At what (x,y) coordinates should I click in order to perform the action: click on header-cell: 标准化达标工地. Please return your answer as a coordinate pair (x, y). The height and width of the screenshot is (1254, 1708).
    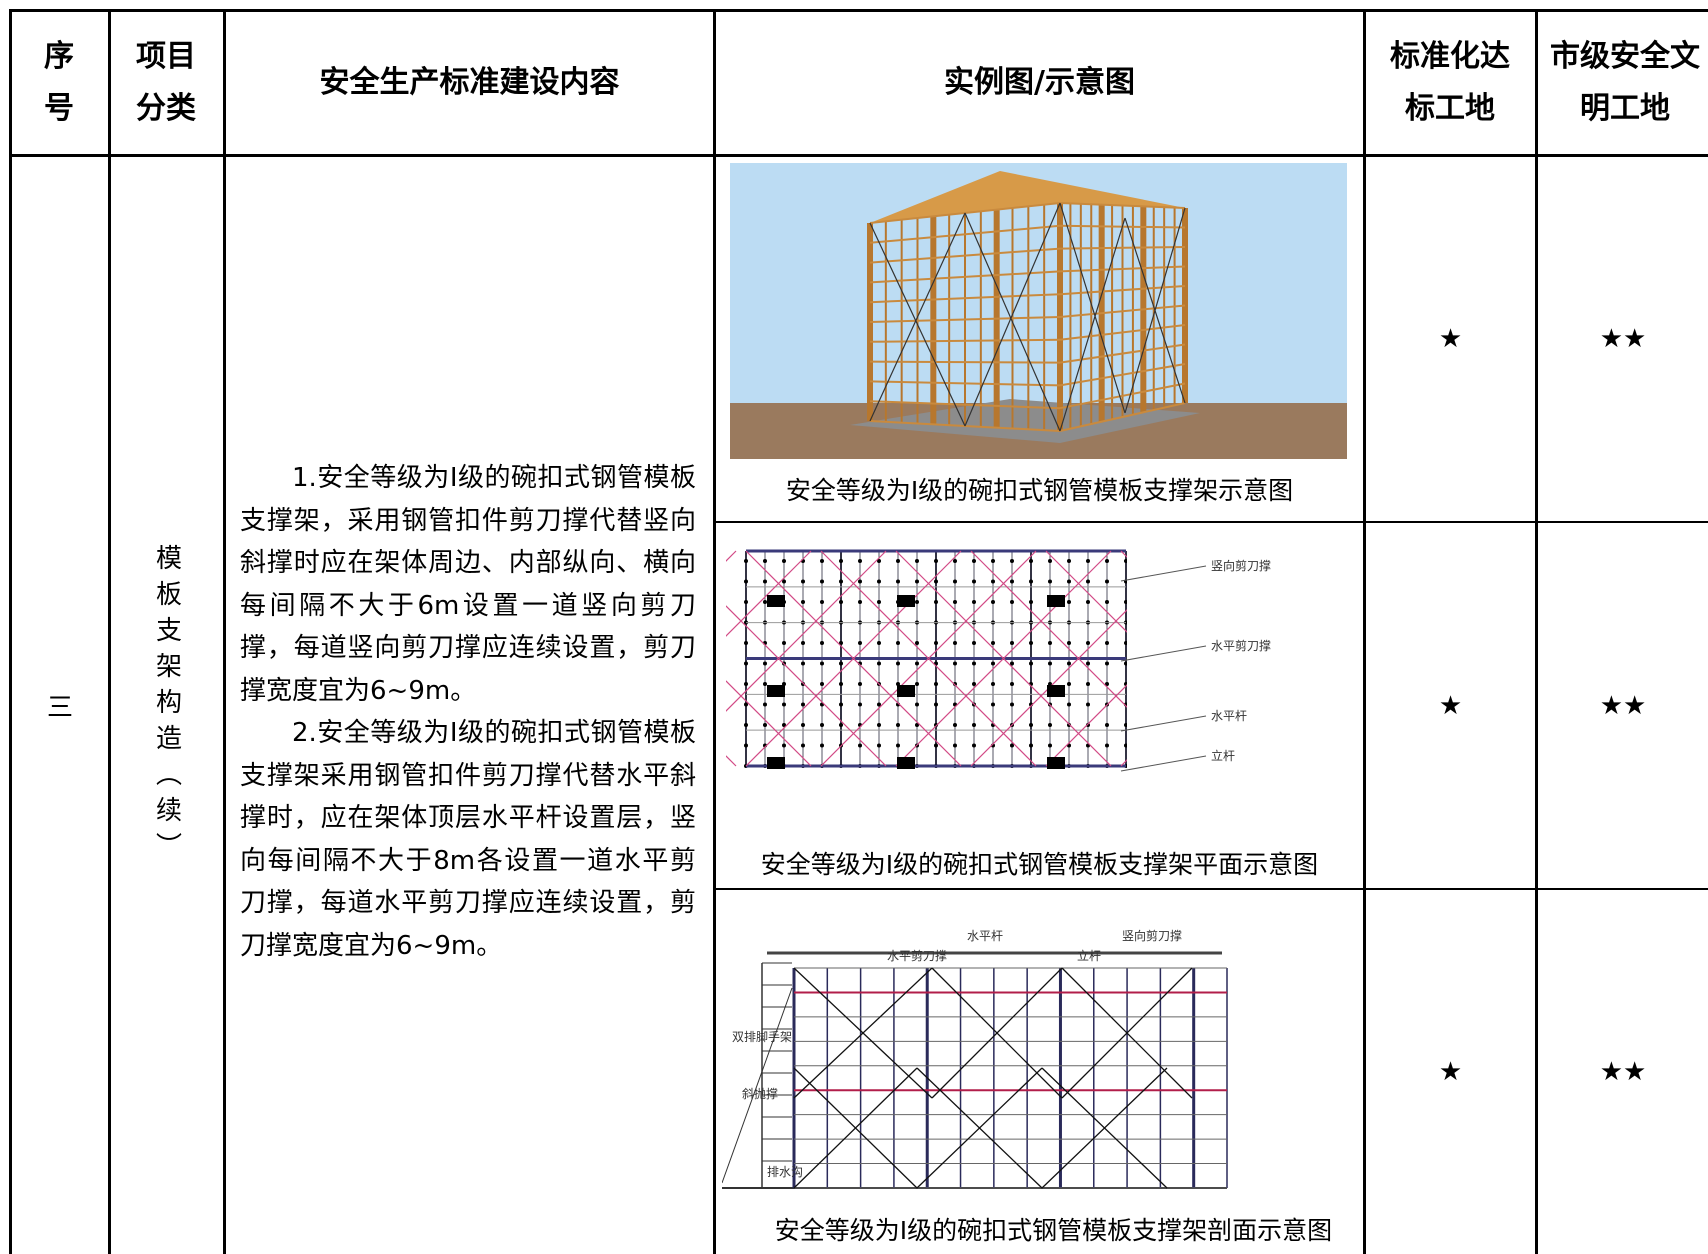
    Looking at the image, I should click on (1450, 82).